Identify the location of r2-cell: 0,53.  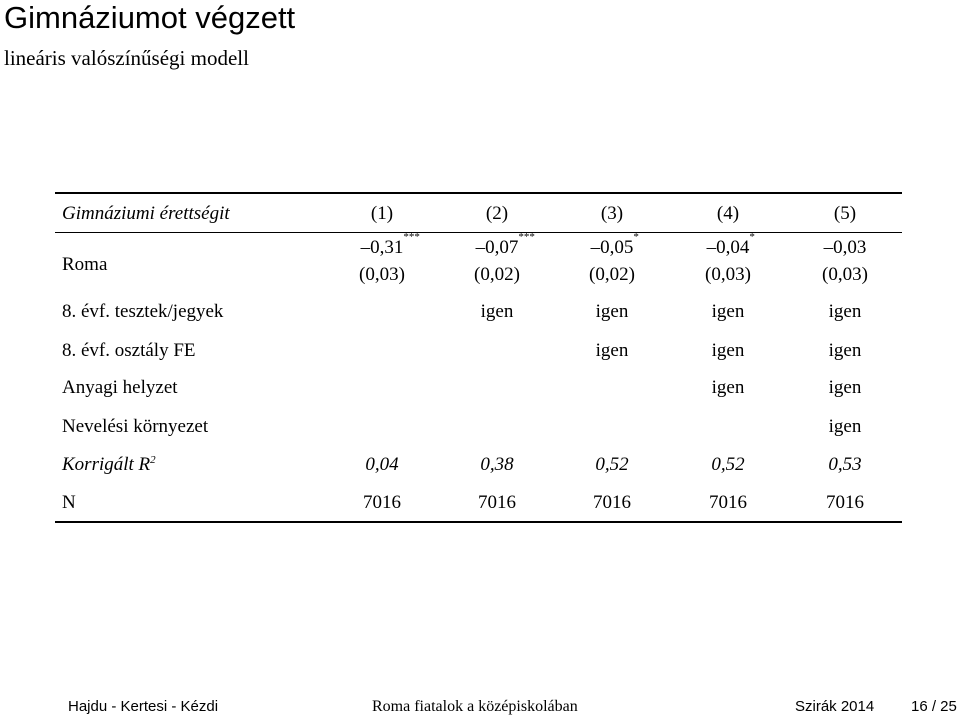
(845, 464).